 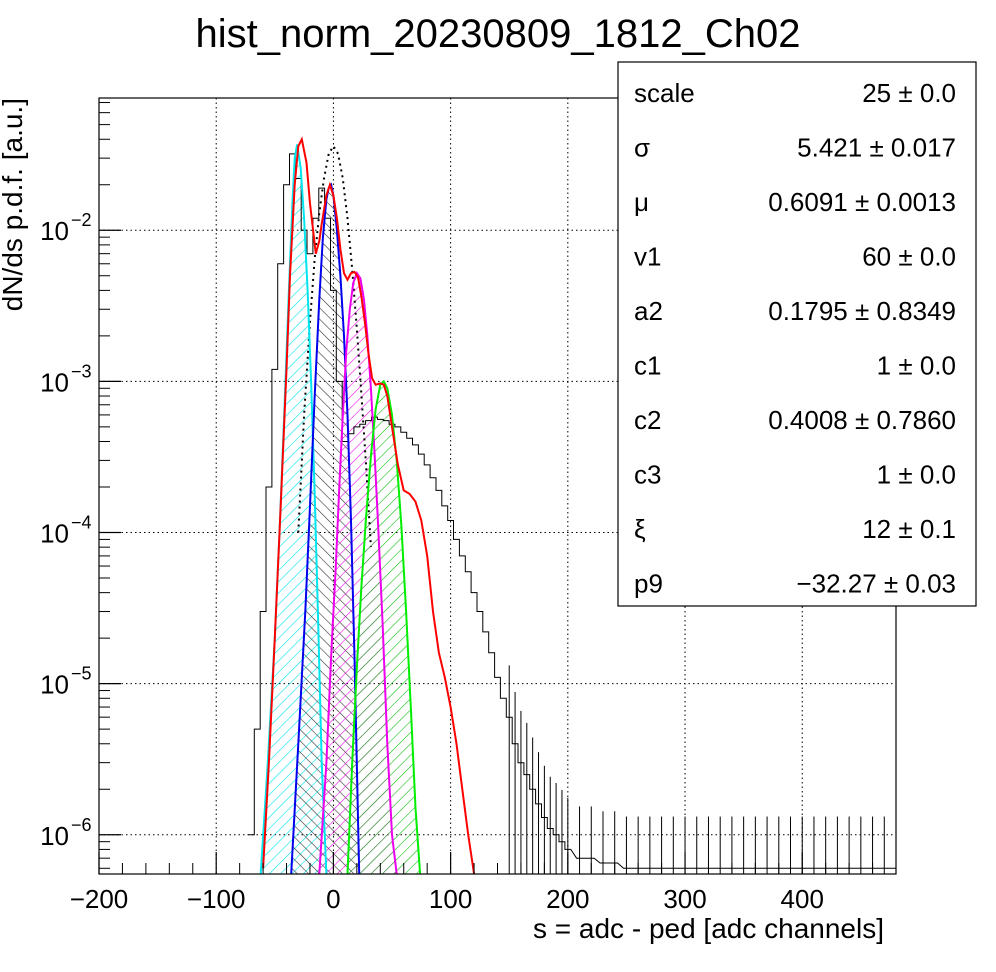 I want to click on stat-name: μ, so click(x=641, y=202).